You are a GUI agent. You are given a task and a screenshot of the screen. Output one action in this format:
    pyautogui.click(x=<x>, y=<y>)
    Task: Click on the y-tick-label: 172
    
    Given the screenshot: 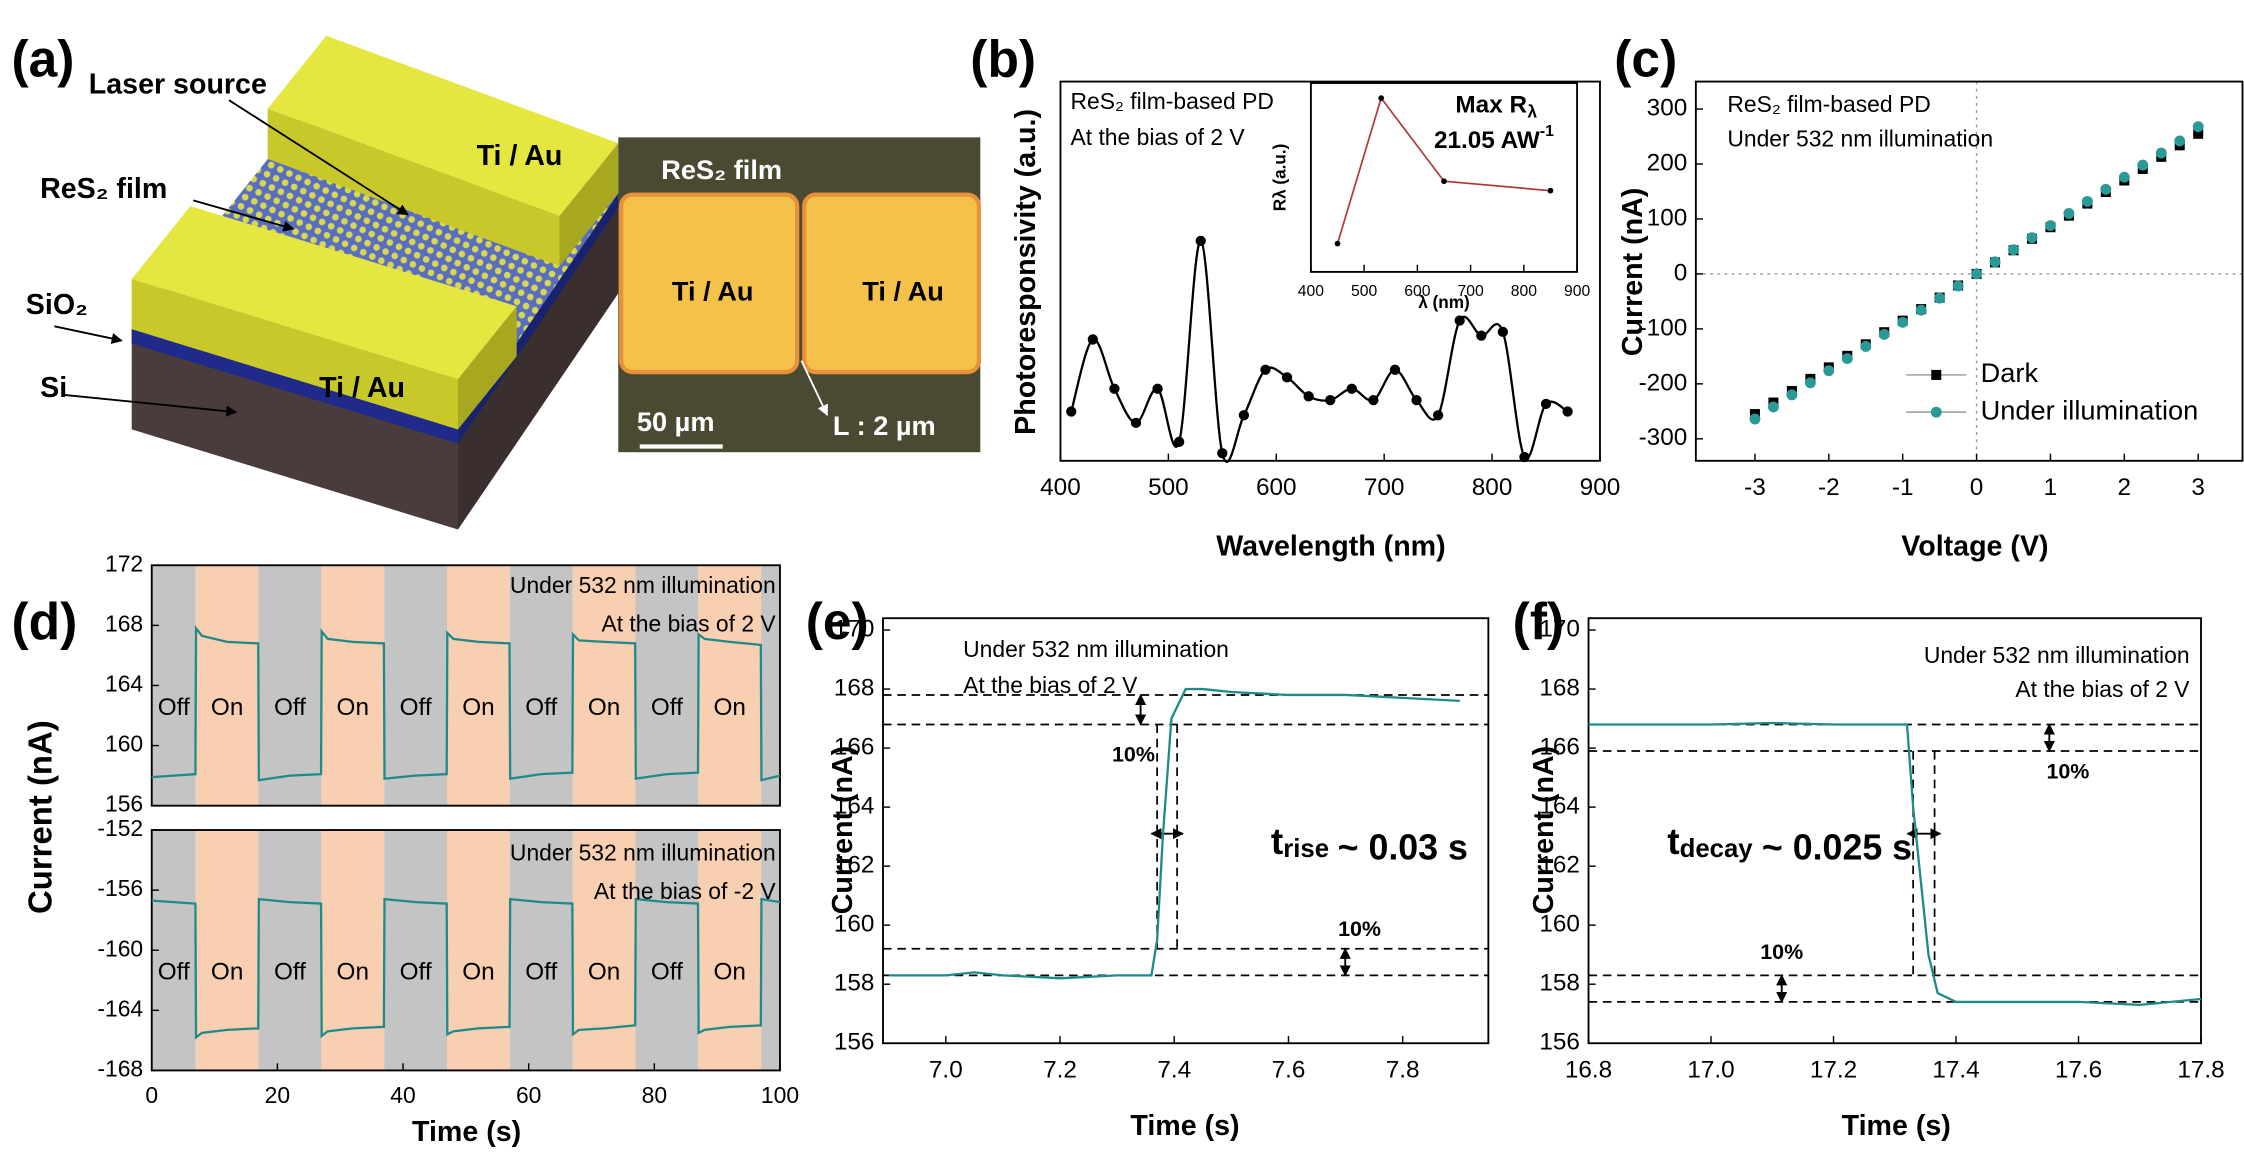 What is the action you would take?
    pyautogui.click(x=124, y=563)
    